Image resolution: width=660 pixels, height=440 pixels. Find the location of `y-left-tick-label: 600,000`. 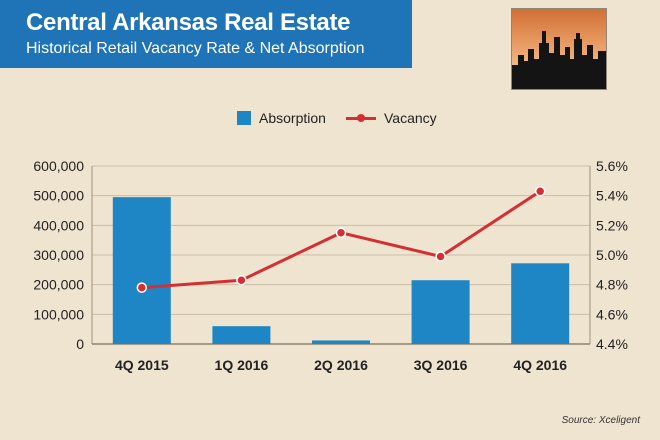

y-left-tick-label: 600,000 is located at coordinates (58, 166).